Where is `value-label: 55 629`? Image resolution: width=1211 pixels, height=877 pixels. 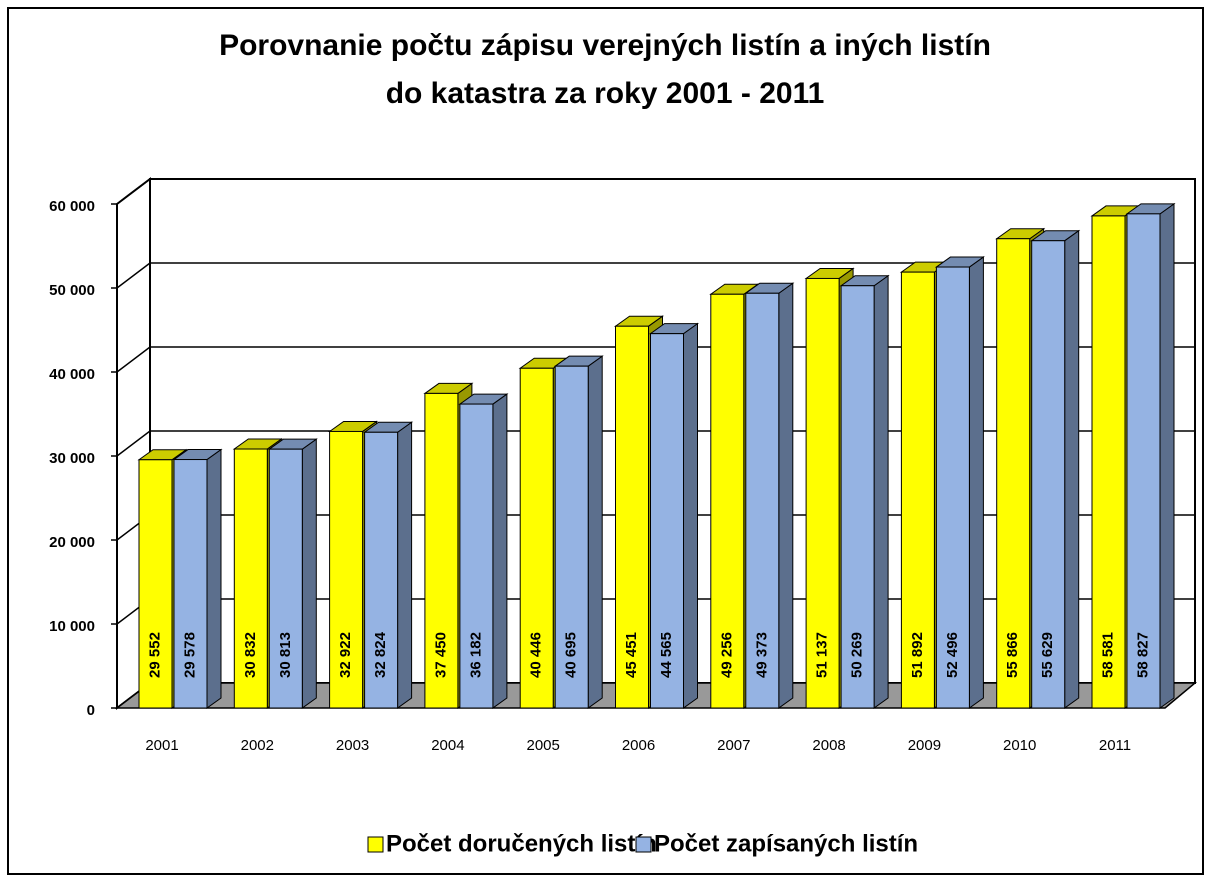 value-label: 55 629 is located at coordinates (1047, 655).